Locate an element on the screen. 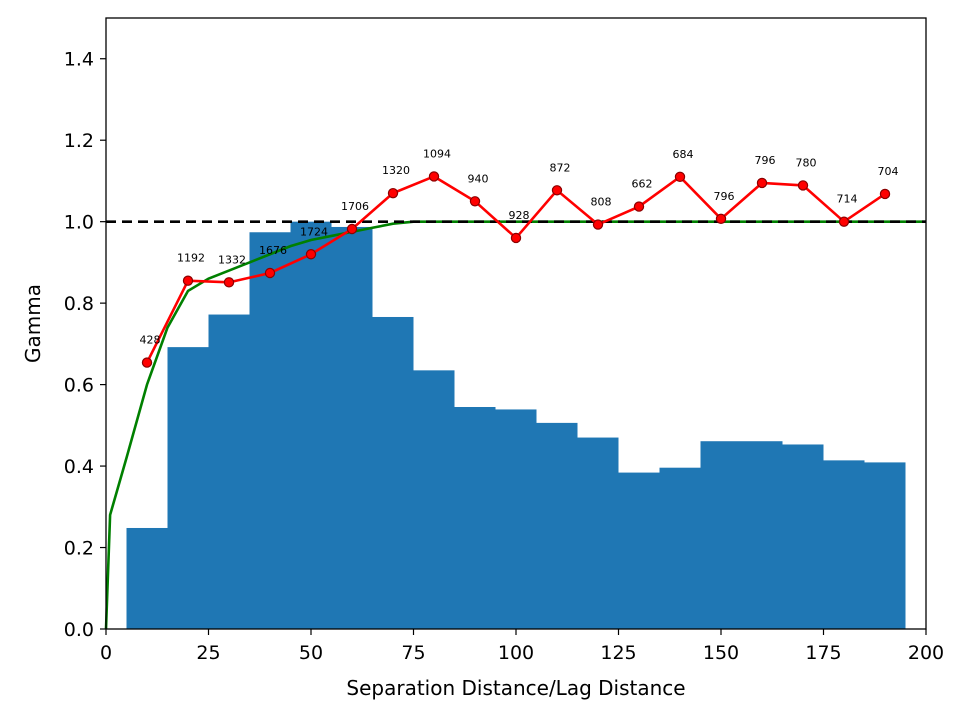 The height and width of the screenshot is (711, 961). x-tick-label: 50 is located at coordinates (311, 653).